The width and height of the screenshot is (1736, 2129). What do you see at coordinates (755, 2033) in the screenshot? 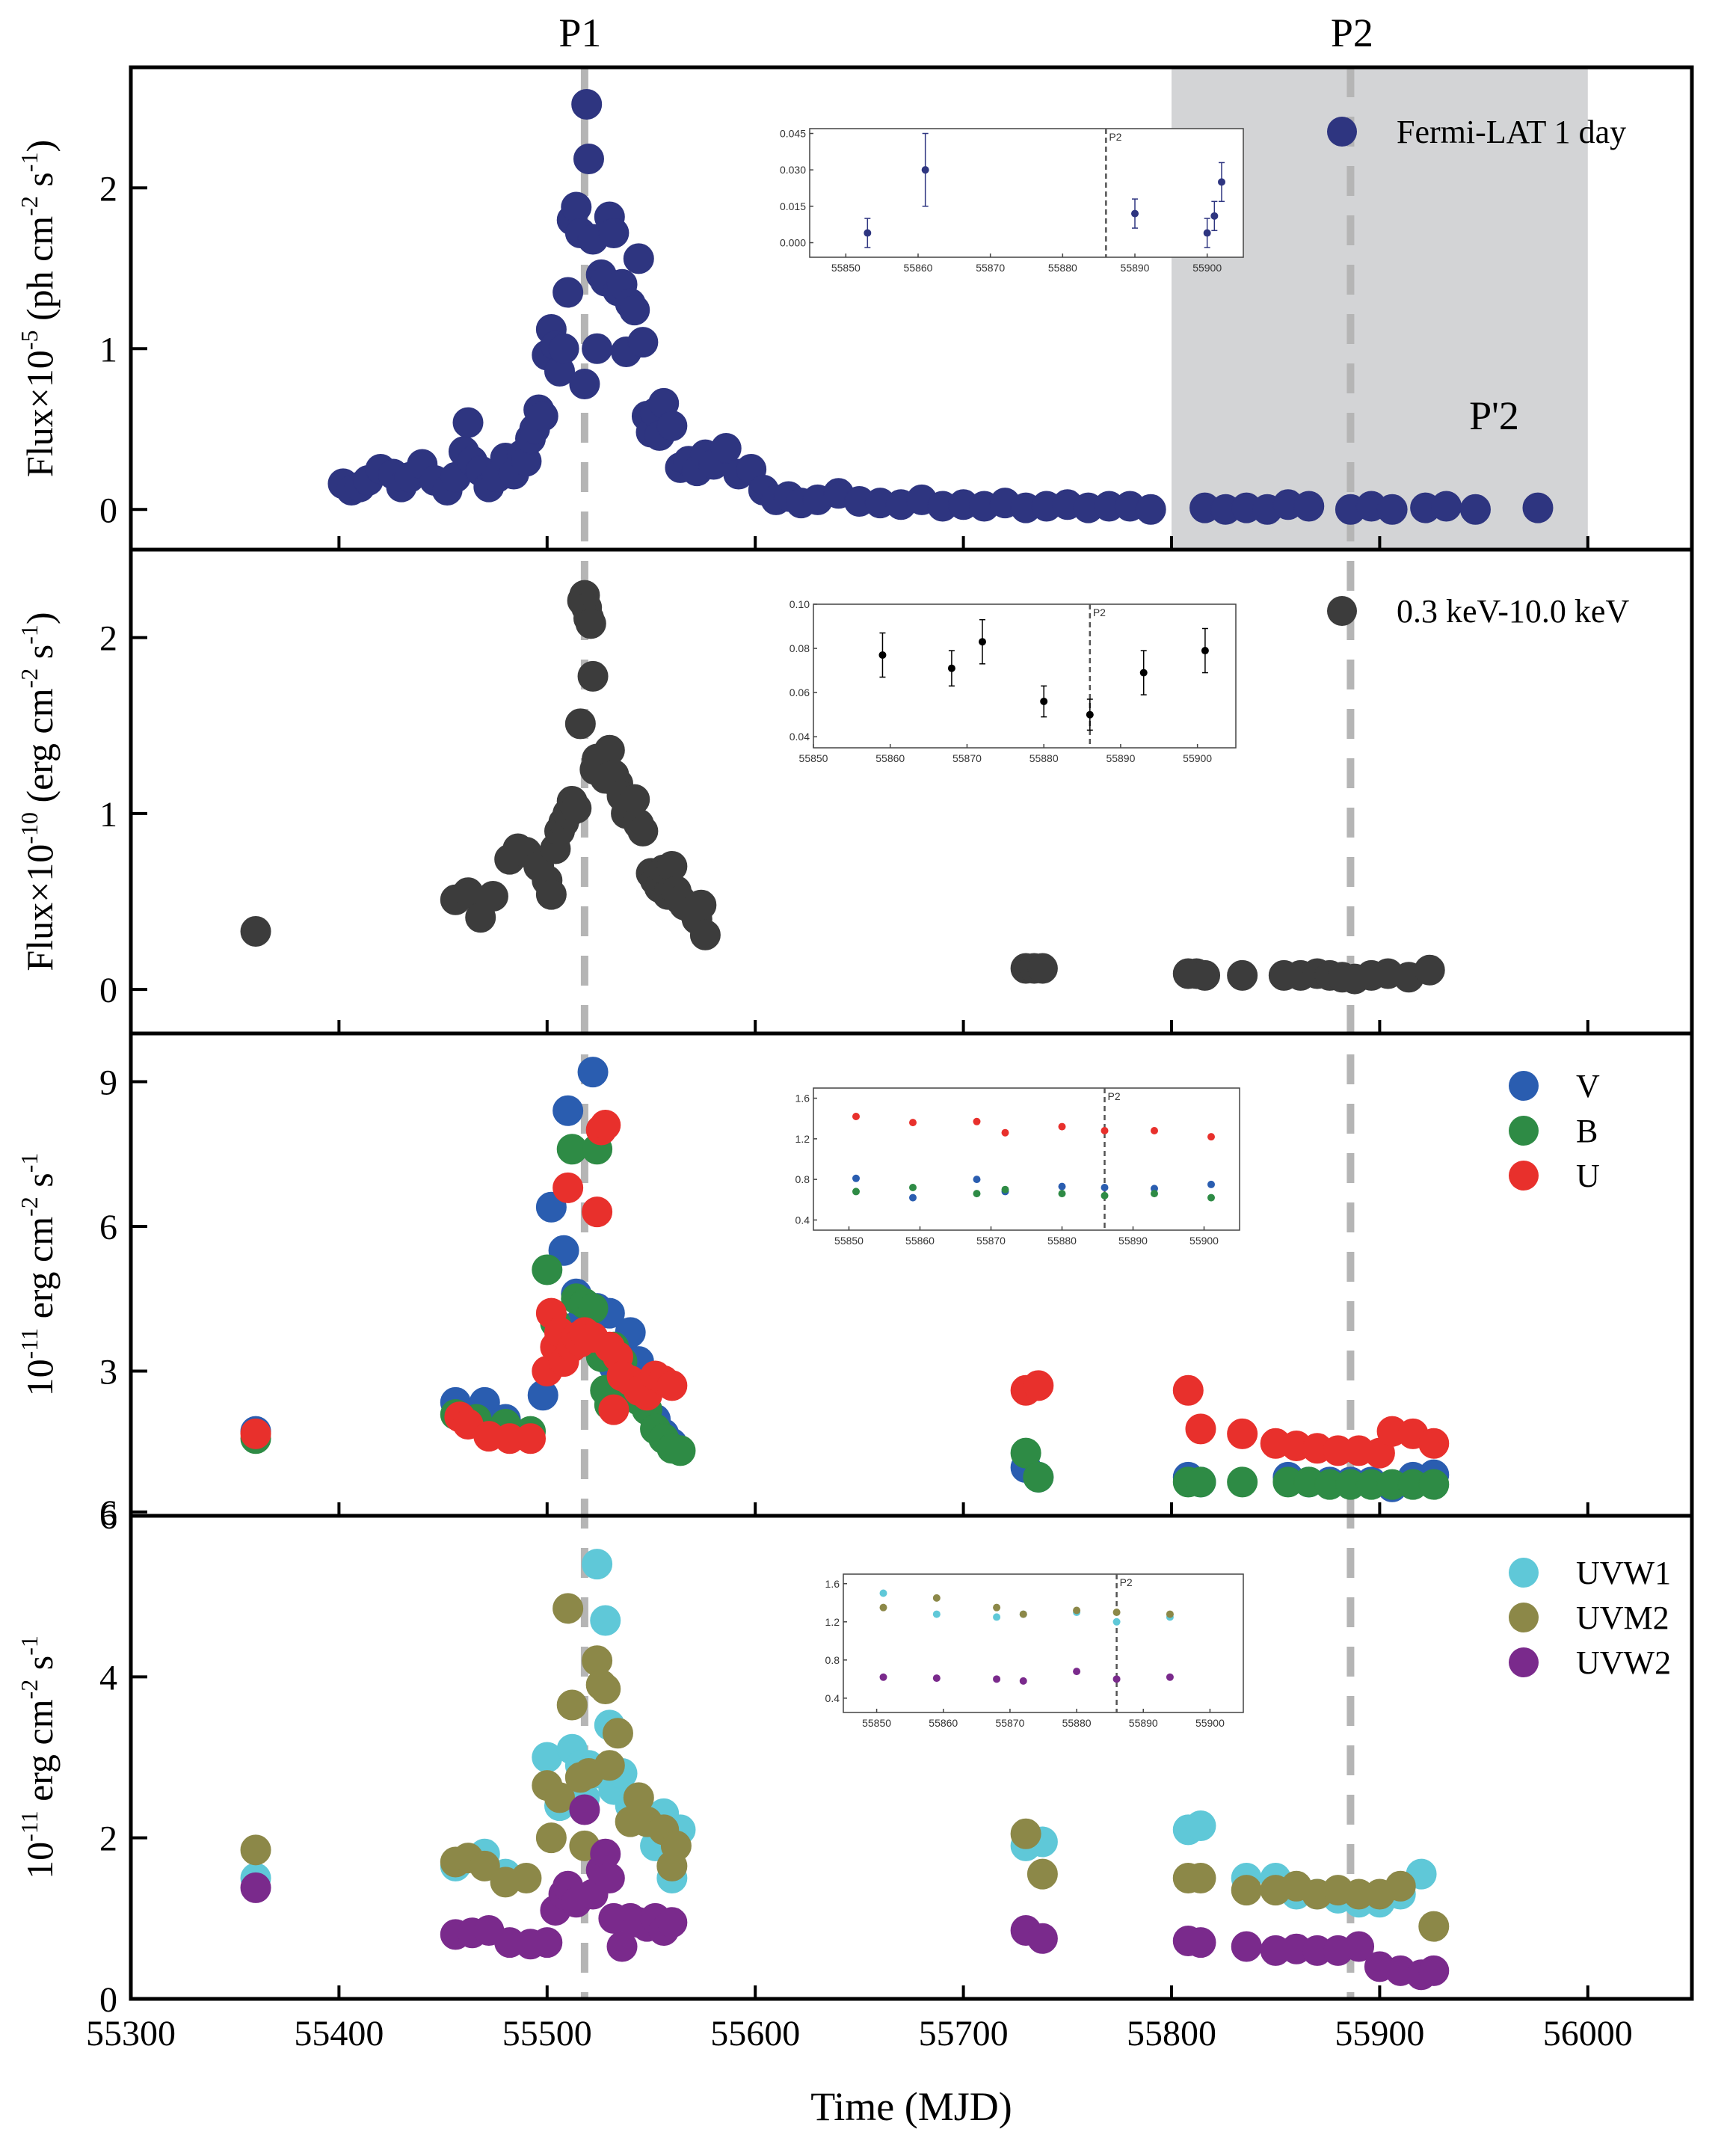
I see `x-tick-label: 55600` at bounding box center [755, 2033].